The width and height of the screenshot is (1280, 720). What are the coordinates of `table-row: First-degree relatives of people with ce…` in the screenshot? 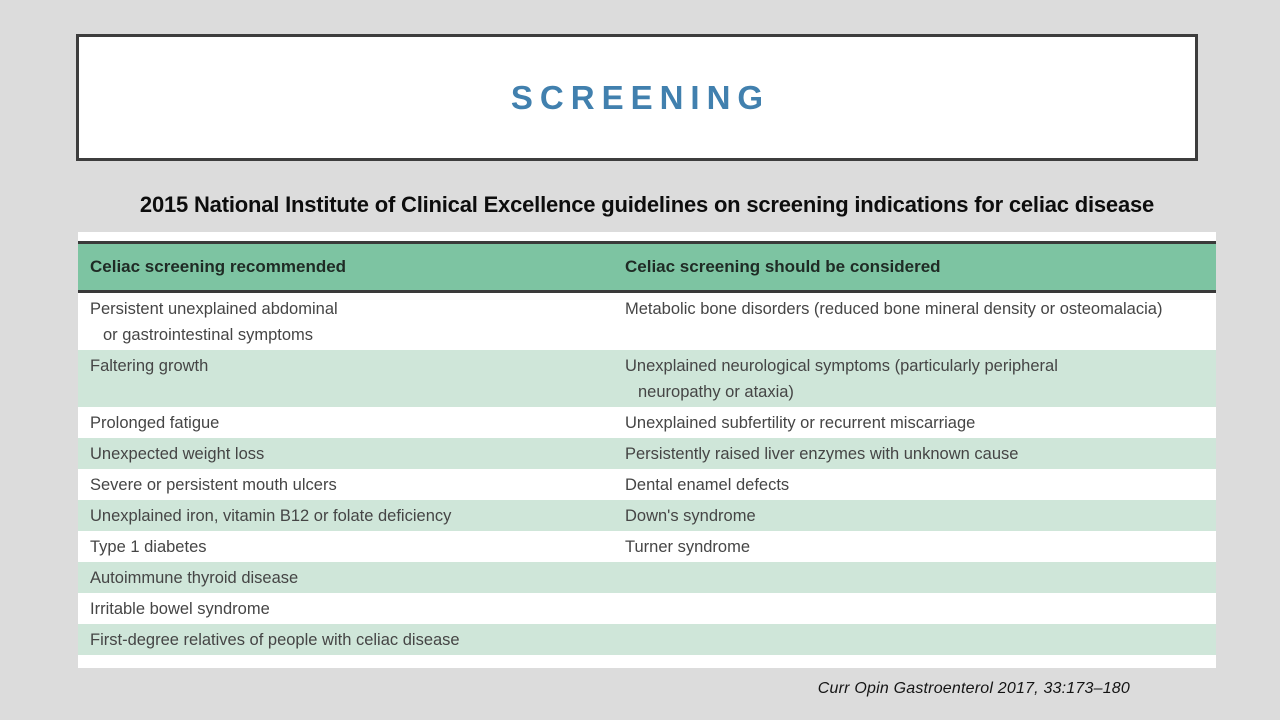 It's located at (647, 639).